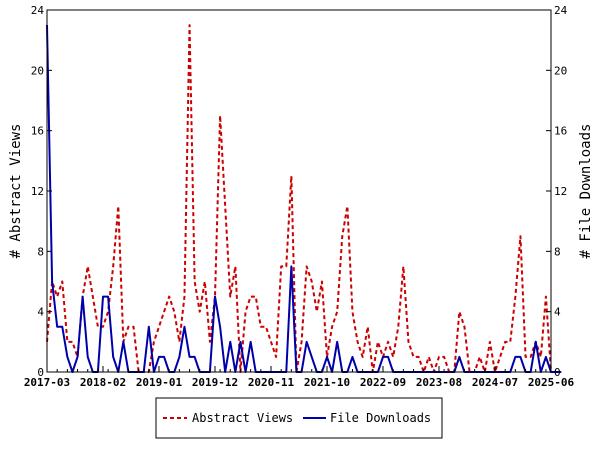  Describe the element at coordinates (40, 312) in the screenshot. I see `y-tick-label-left: 4` at that location.